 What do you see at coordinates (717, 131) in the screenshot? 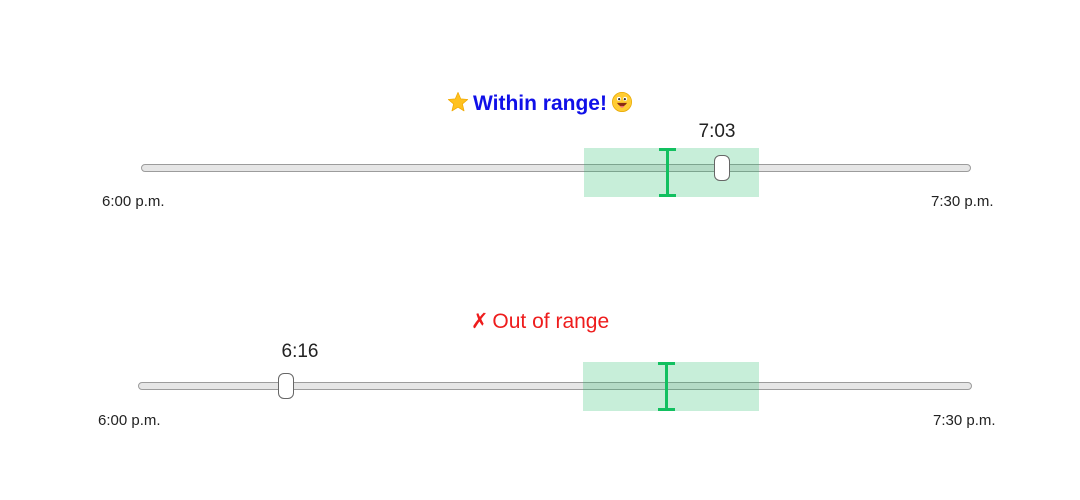
I see `current-value-label: 7:03` at bounding box center [717, 131].